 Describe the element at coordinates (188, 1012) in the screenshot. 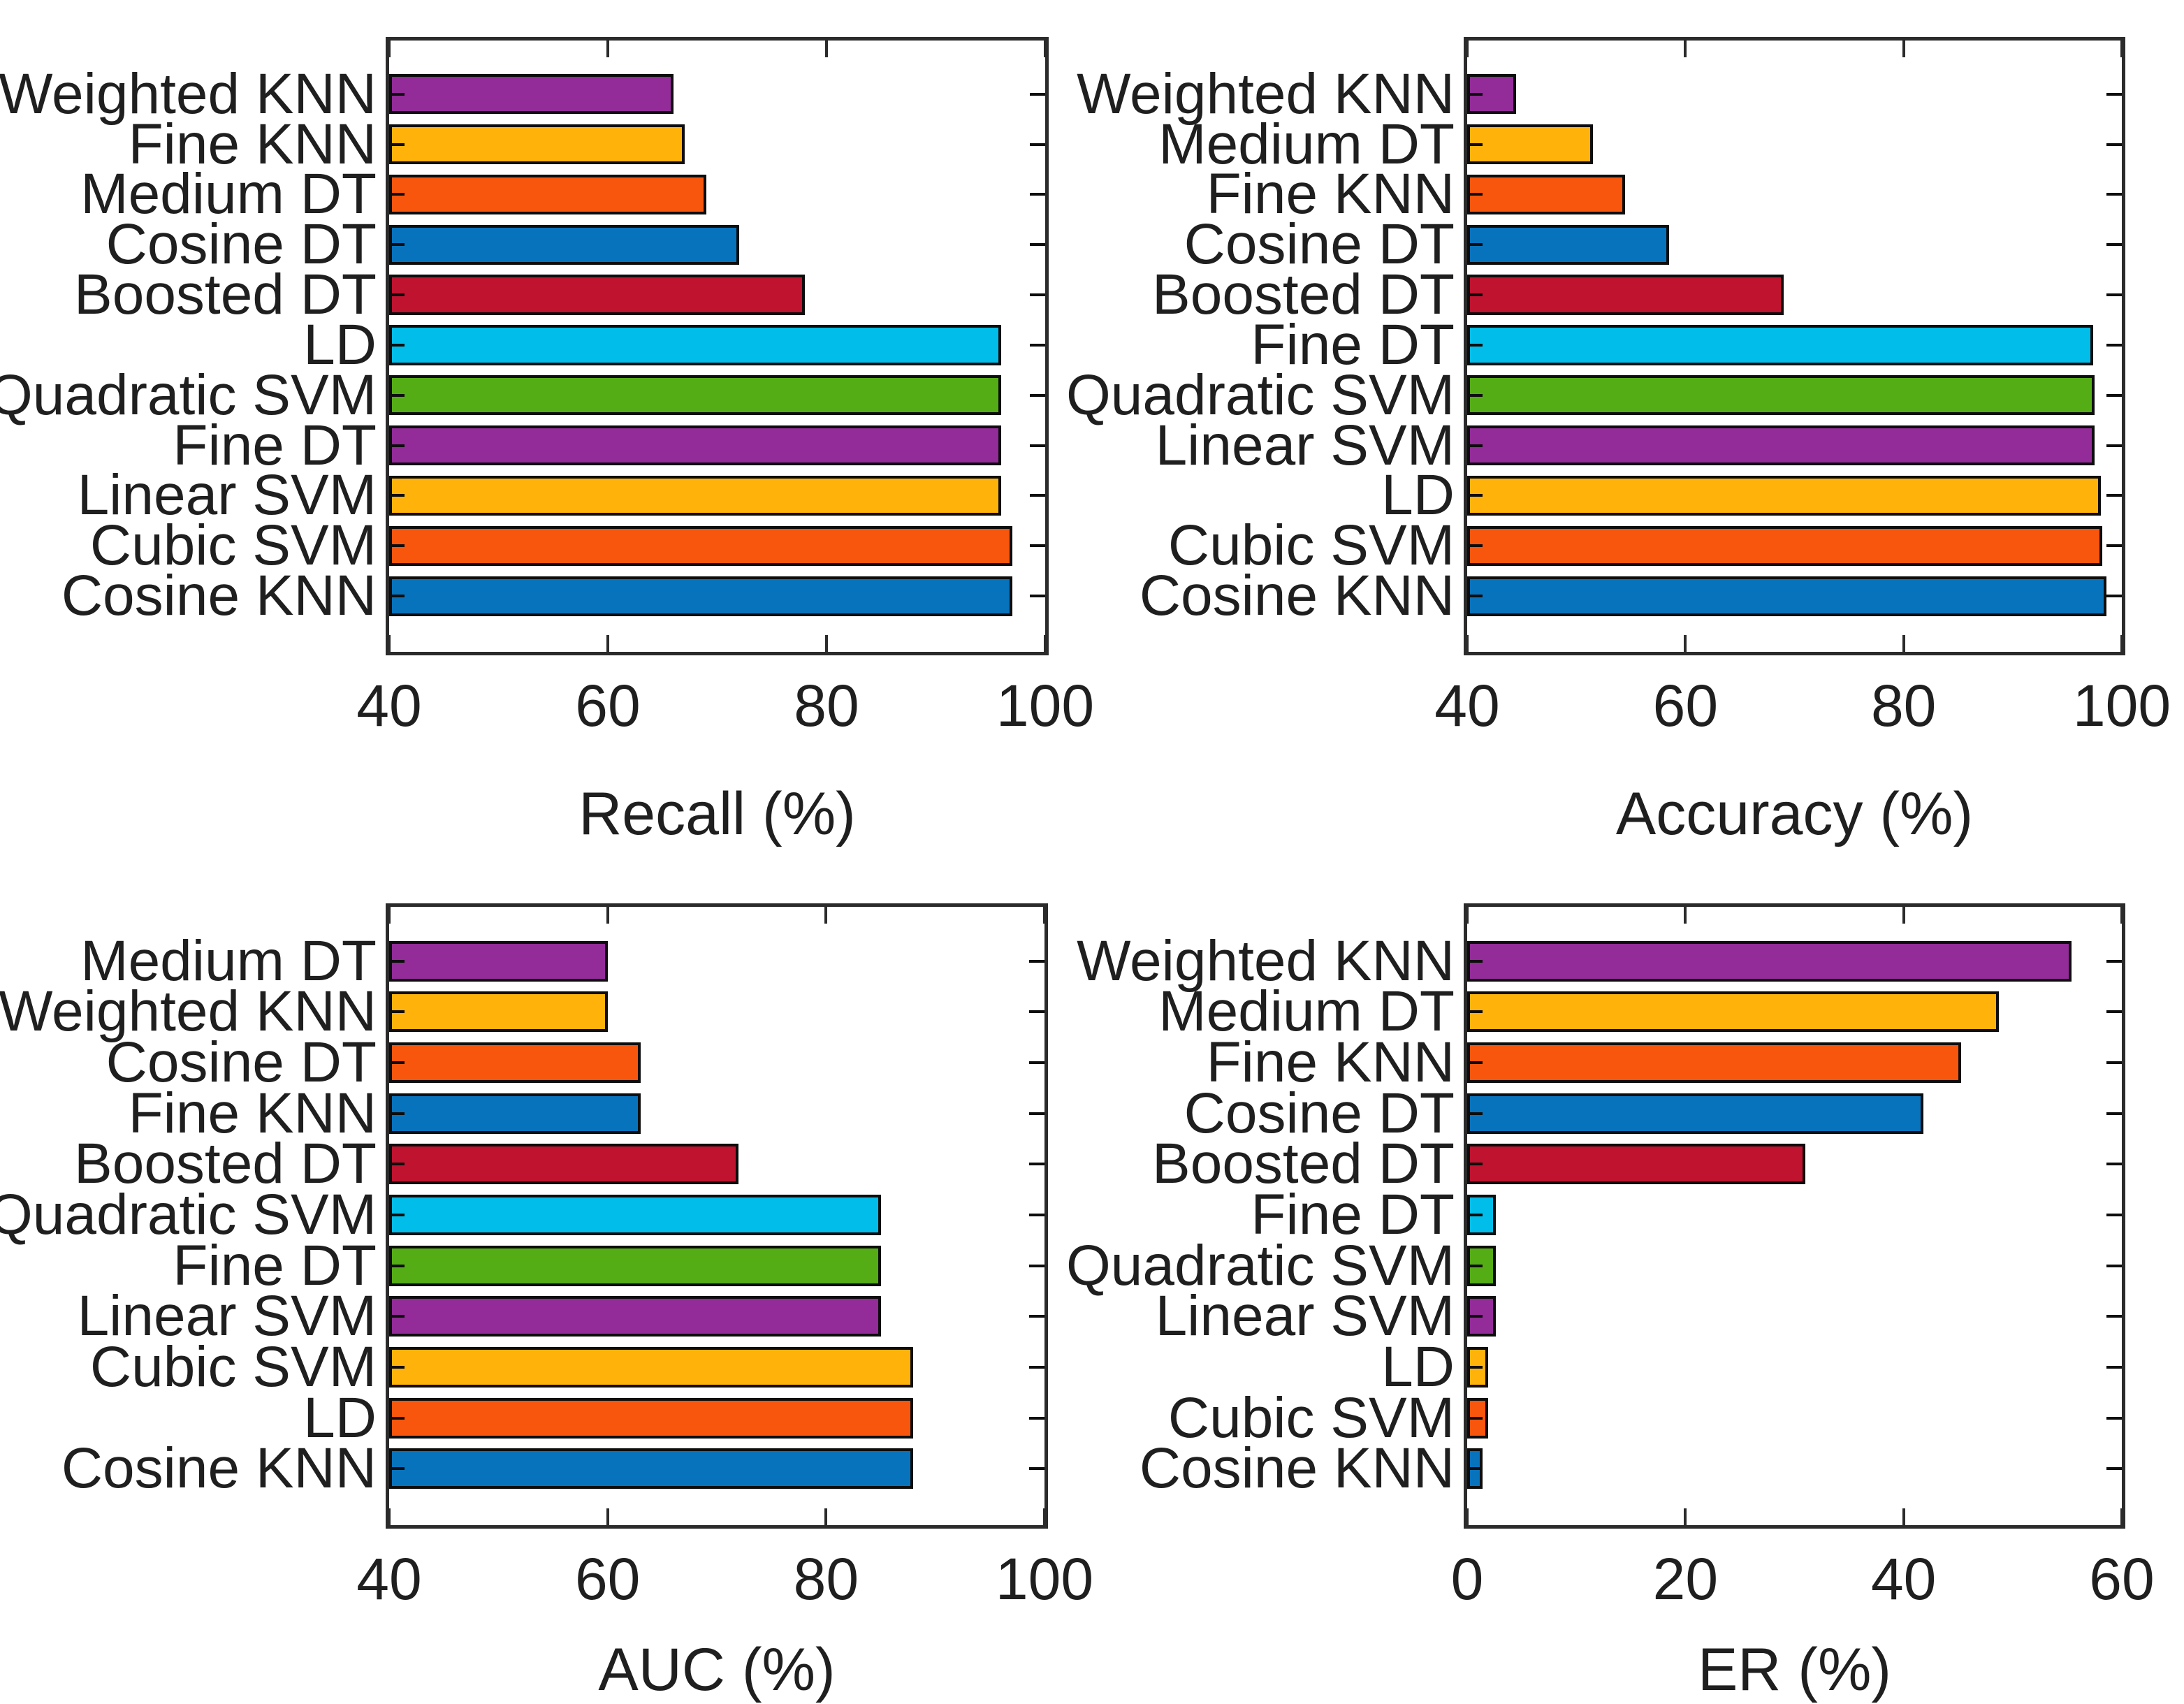

I see `category-label-weighted-knn: Weighted KNN` at that location.